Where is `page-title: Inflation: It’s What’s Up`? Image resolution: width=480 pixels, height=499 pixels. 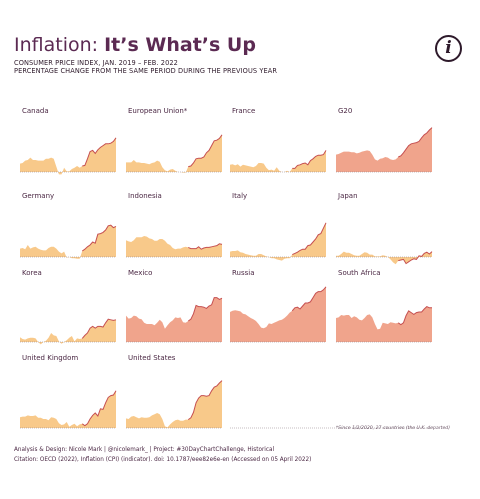 page-title: Inflation: It’s What’s Up is located at coordinates (135, 45).